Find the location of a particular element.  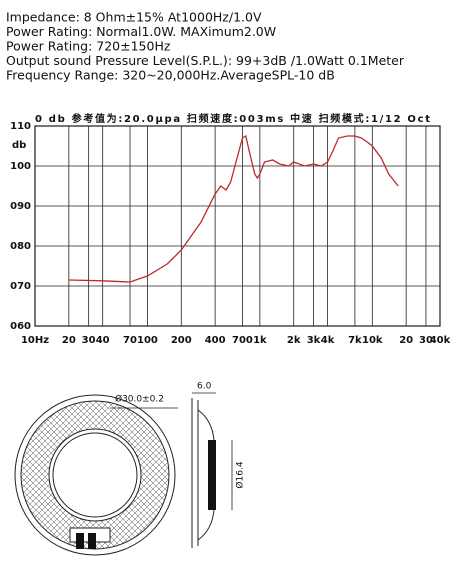

y-tick-label: 110 is located at coordinates (20, 126).